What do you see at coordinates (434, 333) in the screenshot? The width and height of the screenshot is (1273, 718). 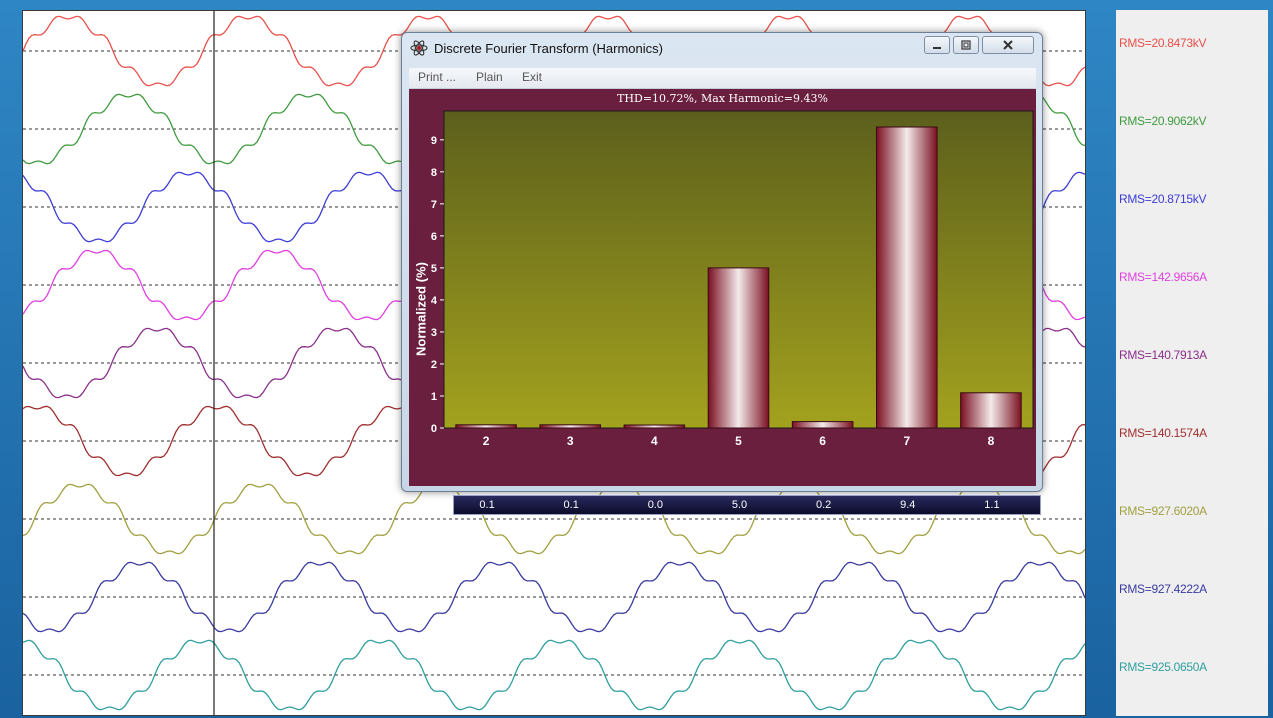 I see `y-tick-label: 3` at bounding box center [434, 333].